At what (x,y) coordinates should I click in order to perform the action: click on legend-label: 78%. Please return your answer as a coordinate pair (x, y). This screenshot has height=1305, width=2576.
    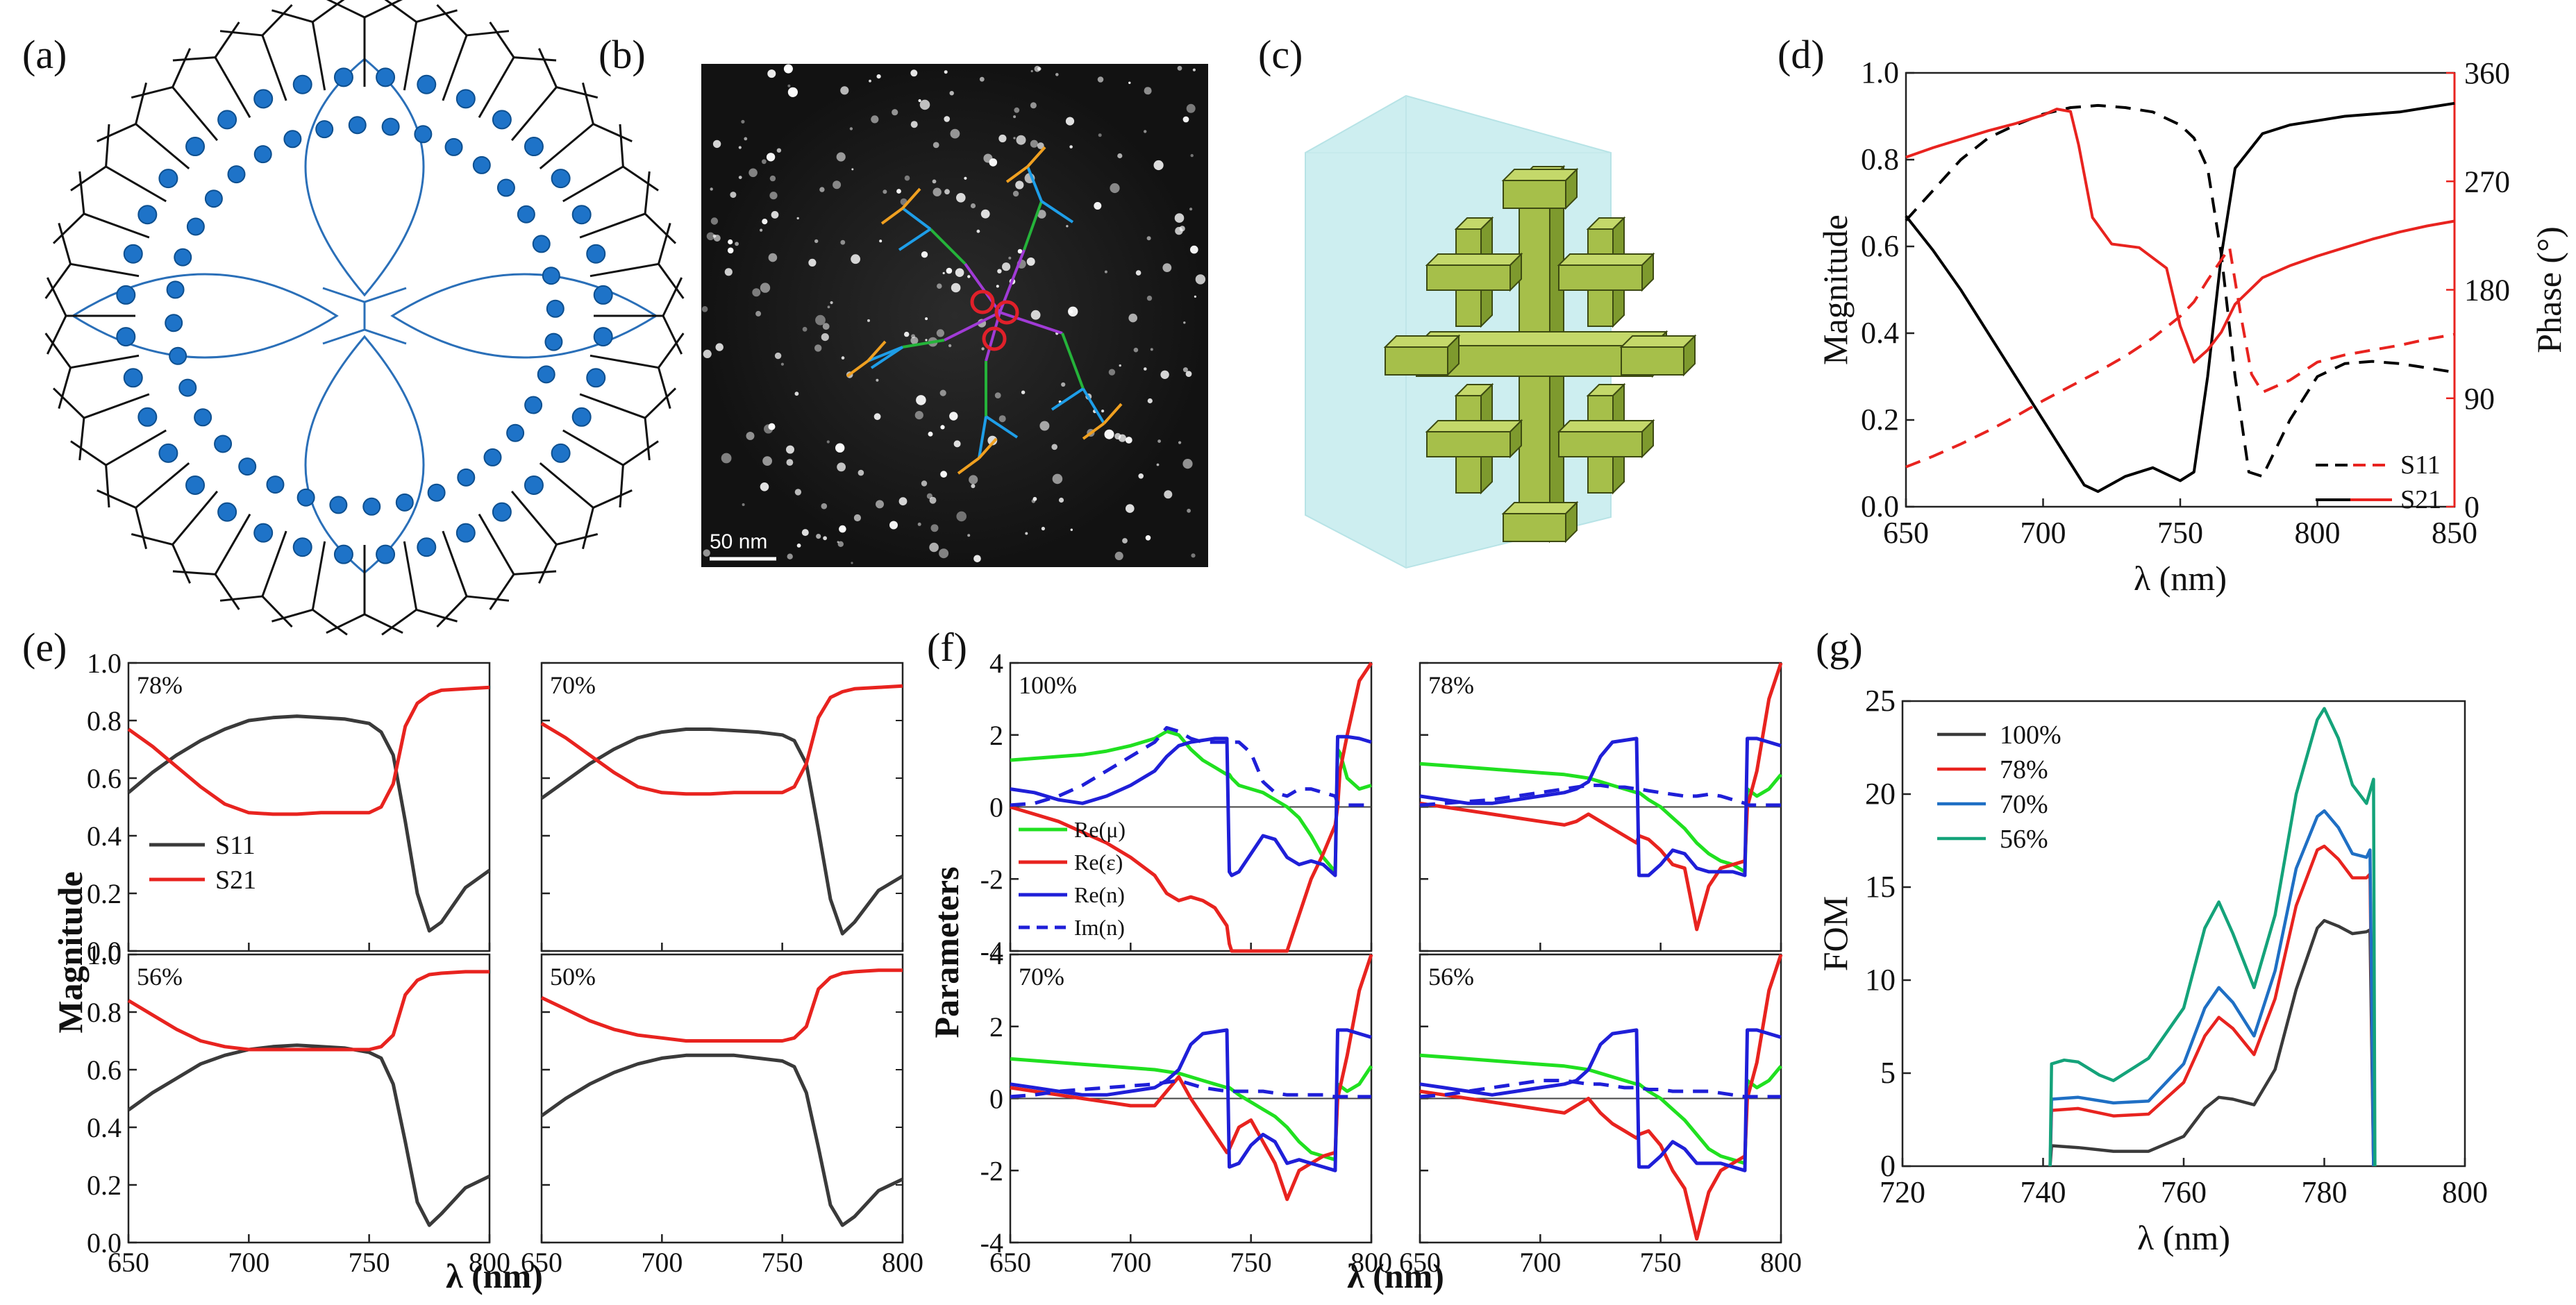
    Looking at the image, I should click on (2024, 769).